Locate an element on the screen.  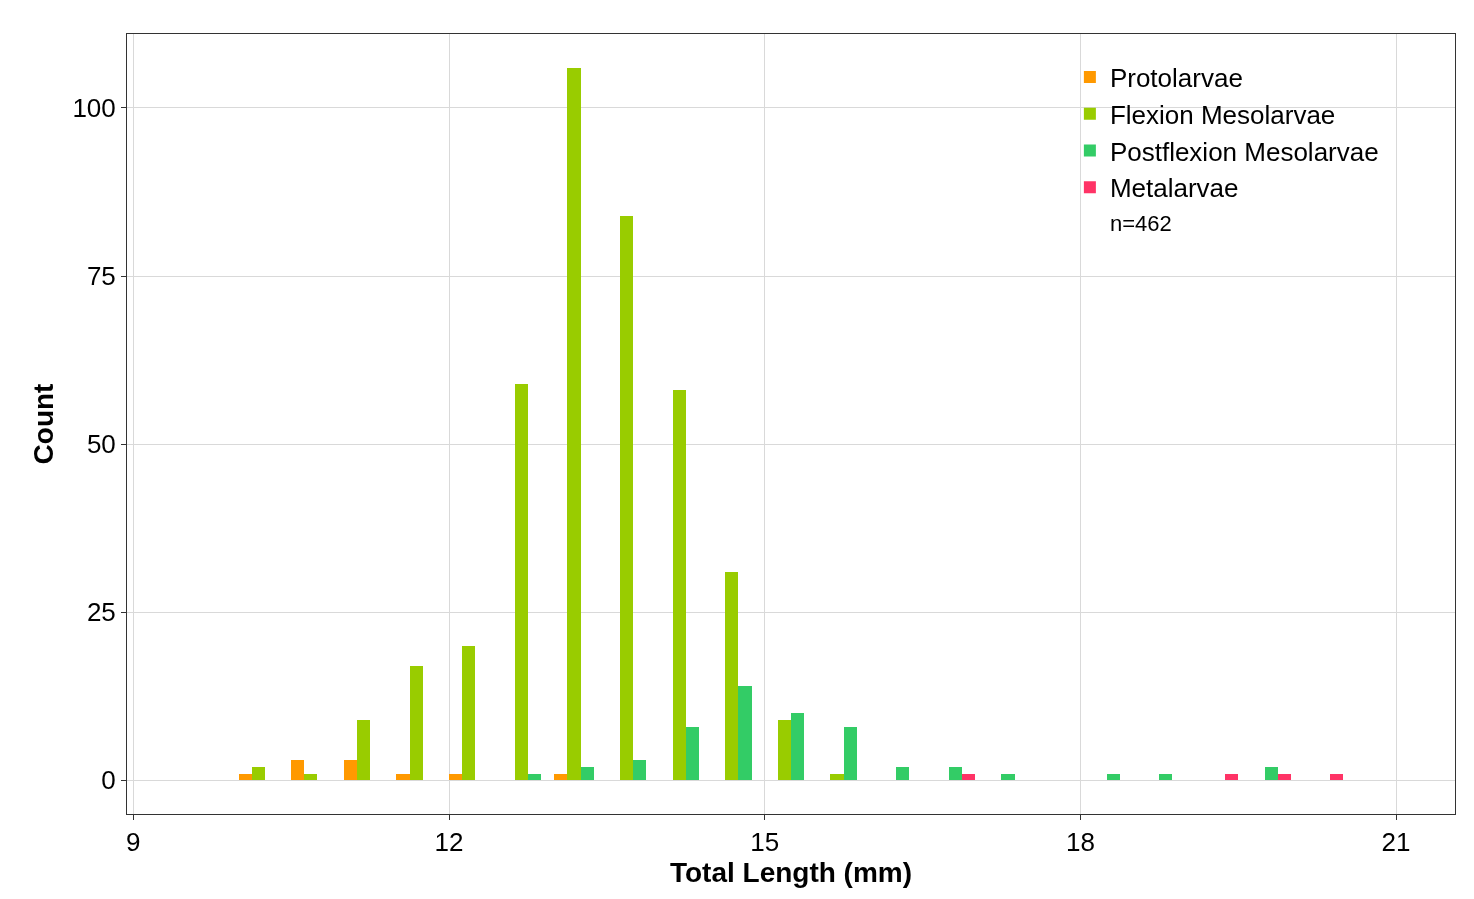
y-tick-label: 100 is located at coordinates (94, 108).